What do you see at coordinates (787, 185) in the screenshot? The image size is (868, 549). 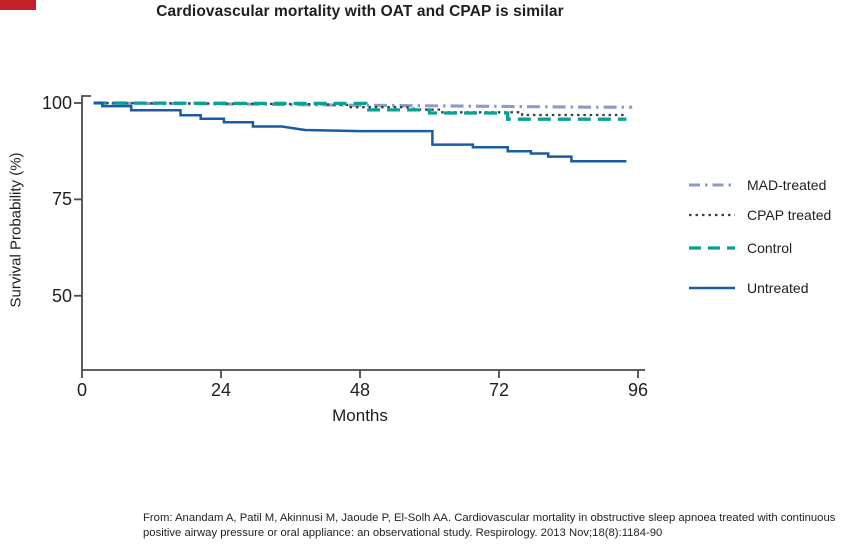 I see `legend-label-mad-treated: MAD-treated` at bounding box center [787, 185].